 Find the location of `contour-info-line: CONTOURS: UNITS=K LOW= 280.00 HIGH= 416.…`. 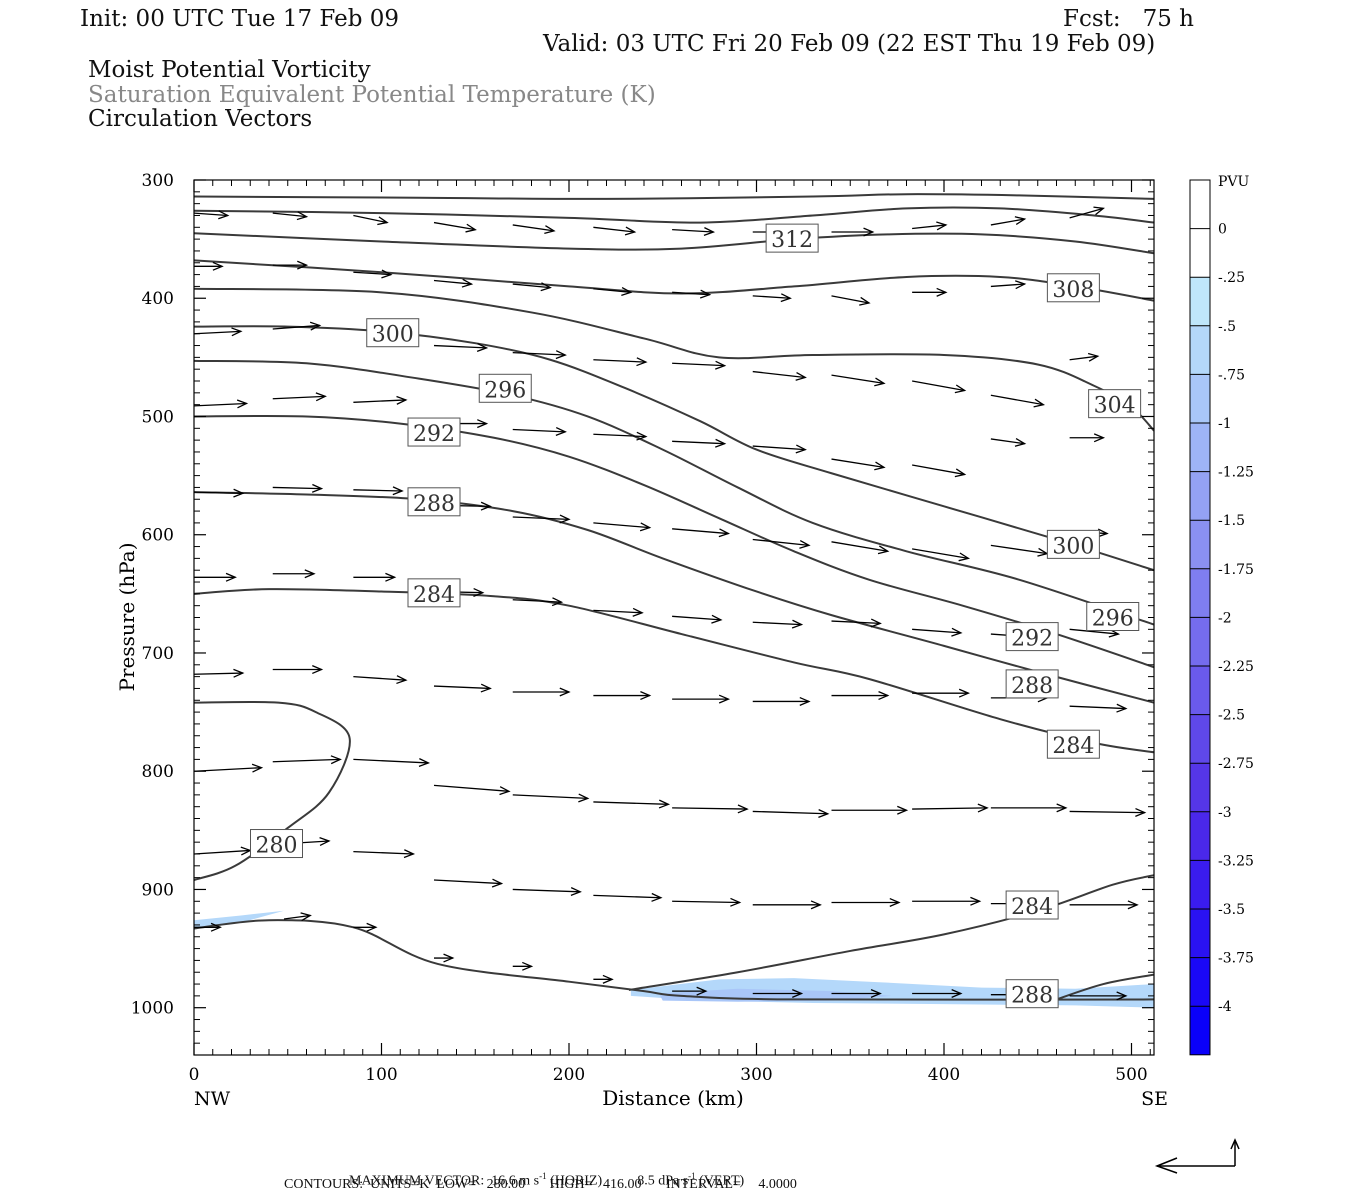

contour-info-line: CONTOURS: UNITS=K LOW= 280.00 HIGH= 416.… is located at coordinates (540, 1184).